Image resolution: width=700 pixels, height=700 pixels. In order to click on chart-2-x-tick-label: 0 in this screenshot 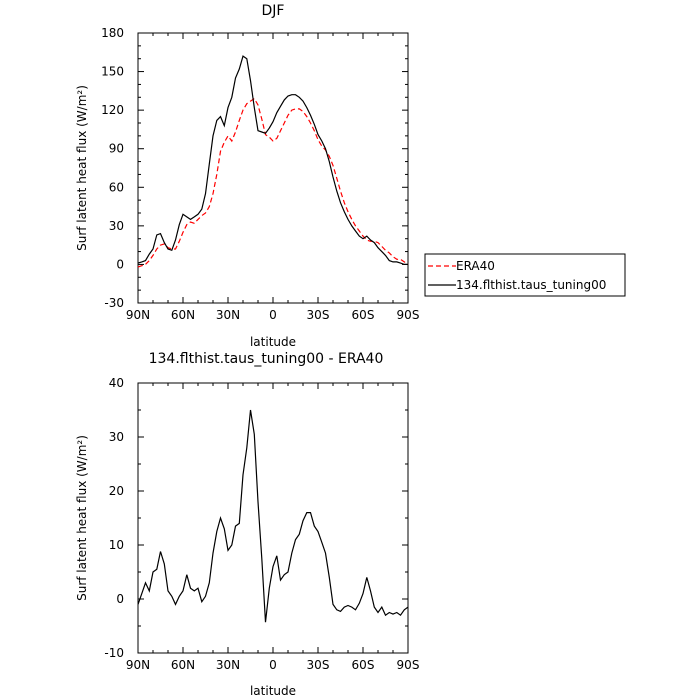, I will do `click(273, 665)`.